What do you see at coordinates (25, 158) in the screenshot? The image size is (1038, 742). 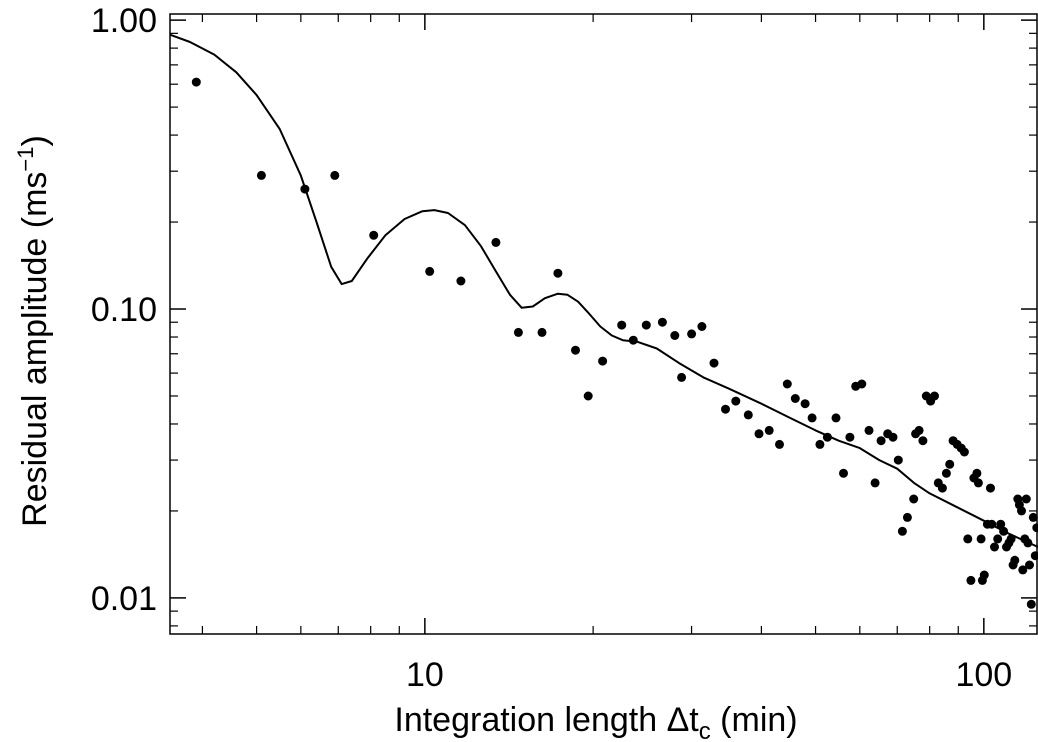 I see `y-axis-title-superscript: −1` at bounding box center [25, 158].